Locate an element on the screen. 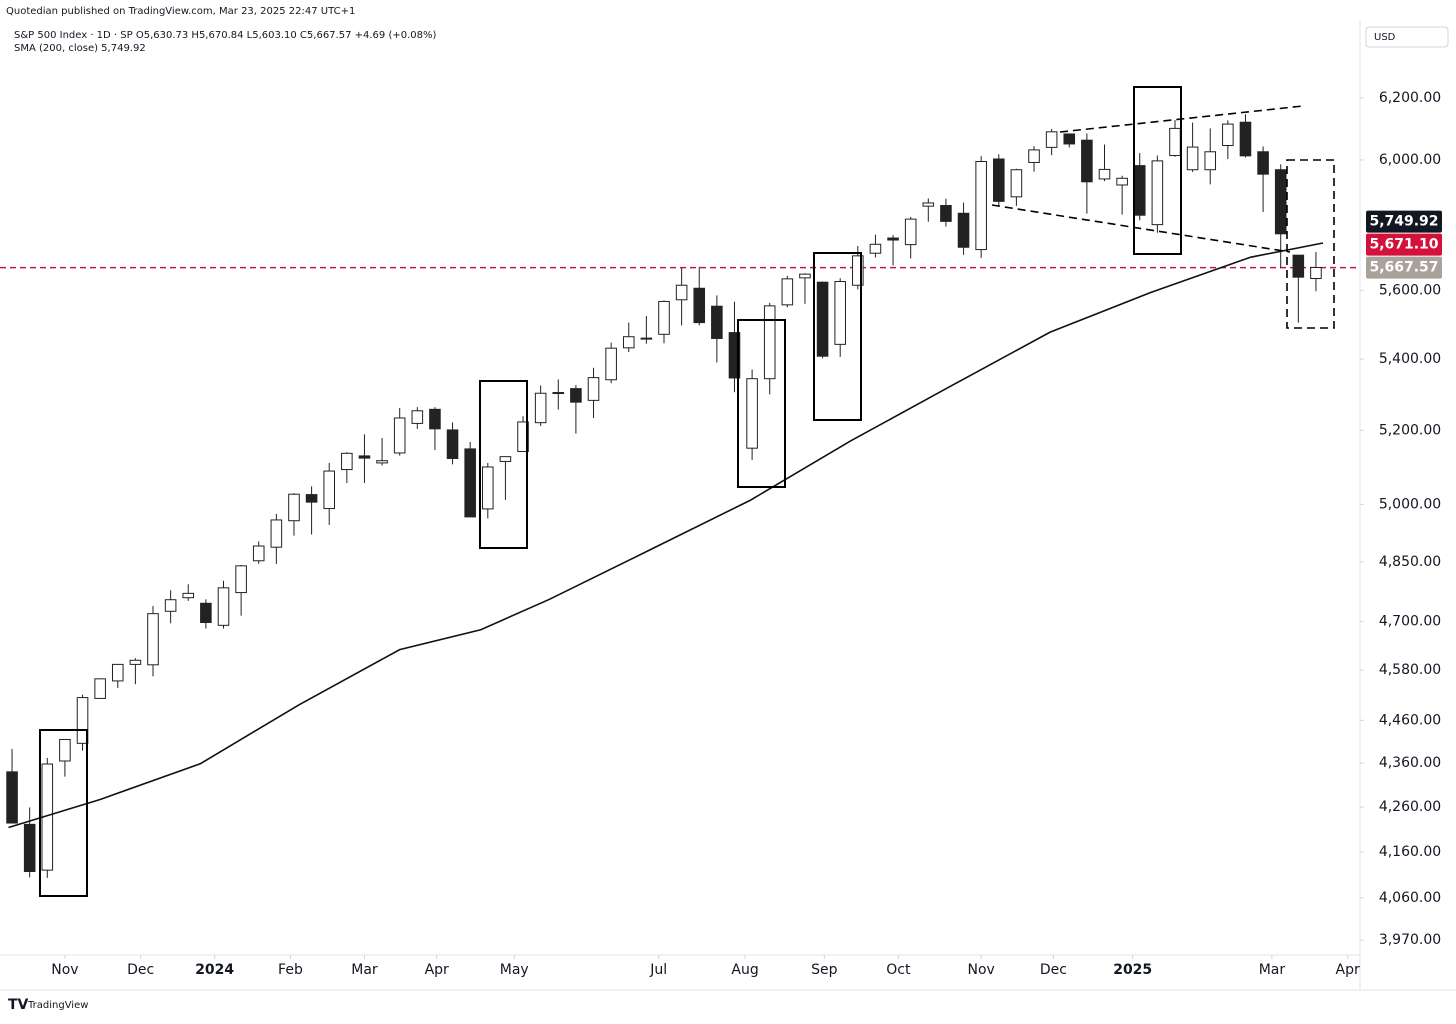  currency-button is located at coordinates (1407, 37).